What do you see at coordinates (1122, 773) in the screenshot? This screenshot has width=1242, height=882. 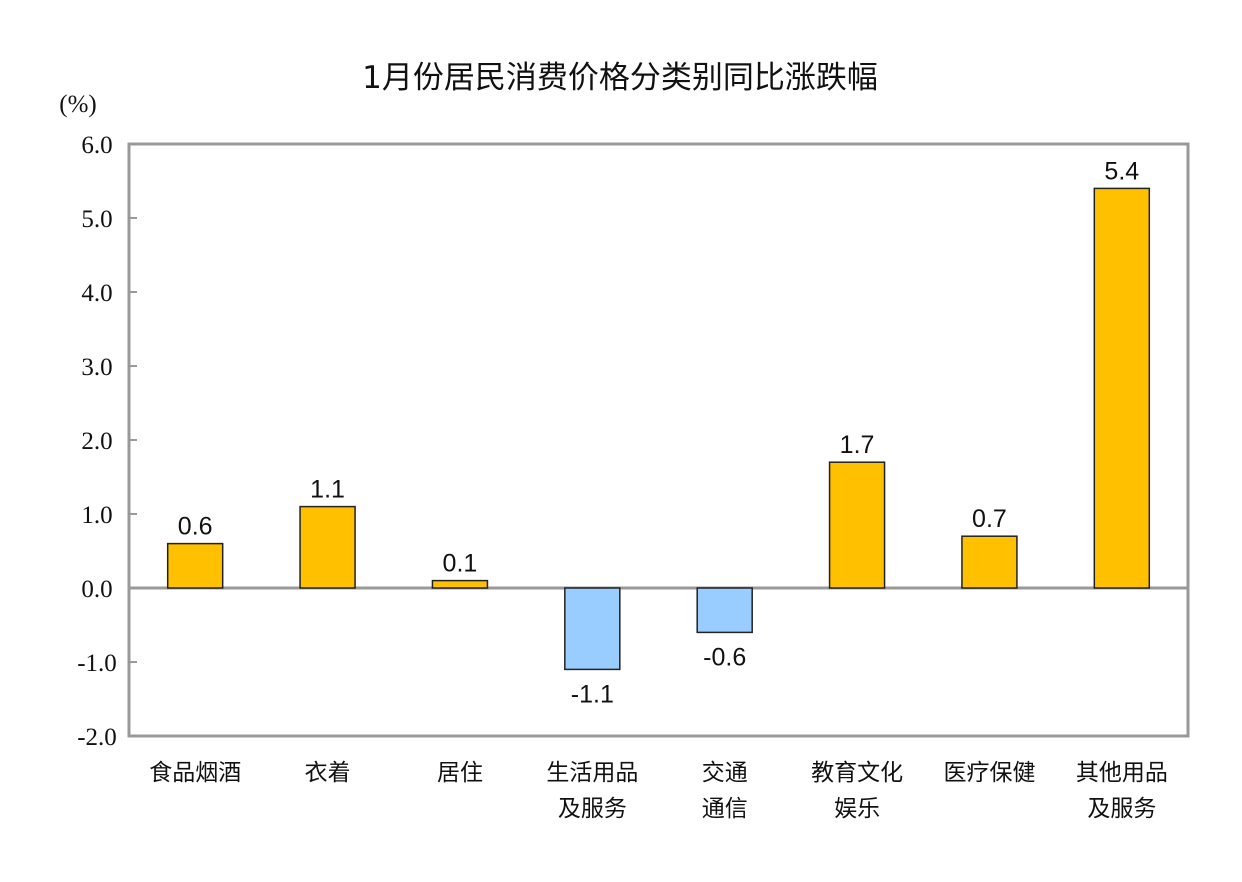 I see `x-category-label: 其他用品` at bounding box center [1122, 773].